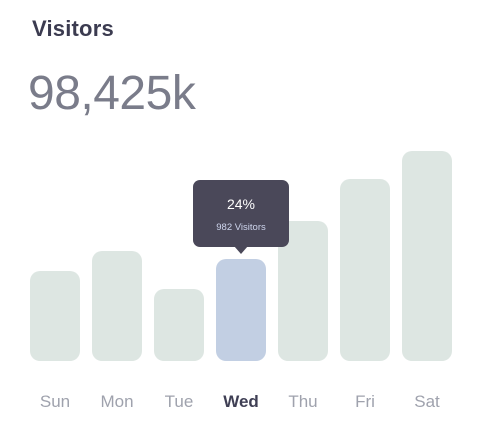 This screenshot has width=482, height=436. I want to click on x-tick-sun: Sun, so click(55, 401).